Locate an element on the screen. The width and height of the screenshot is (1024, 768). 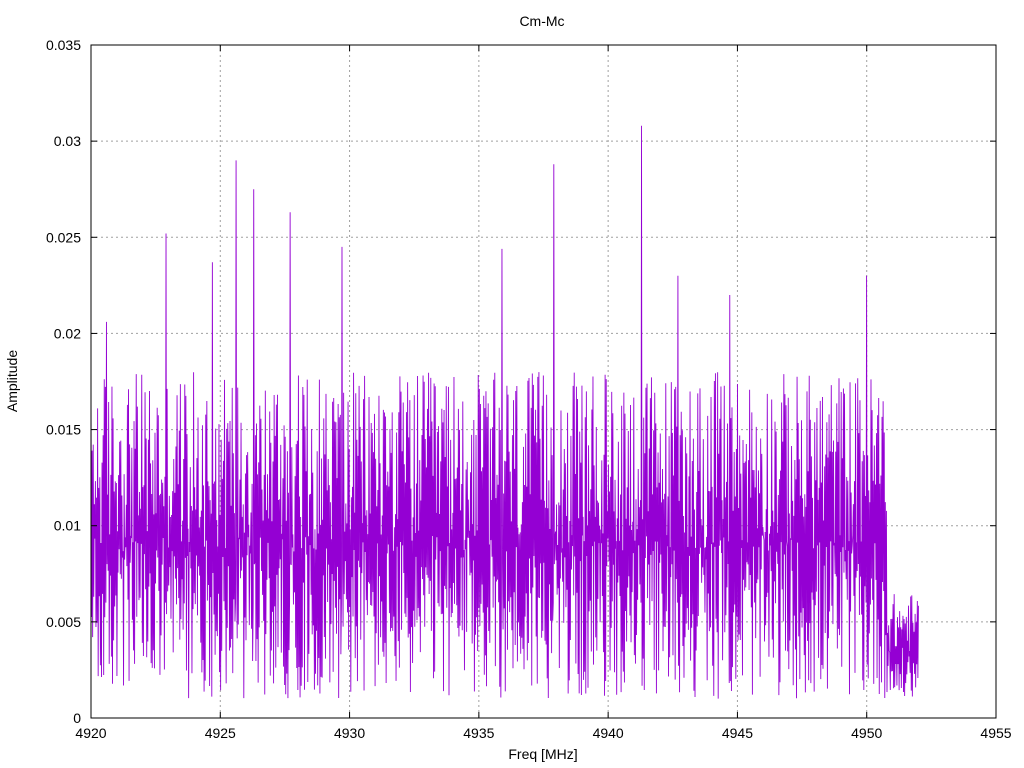
x-tick-label: 4935 is located at coordinates (478, 733).